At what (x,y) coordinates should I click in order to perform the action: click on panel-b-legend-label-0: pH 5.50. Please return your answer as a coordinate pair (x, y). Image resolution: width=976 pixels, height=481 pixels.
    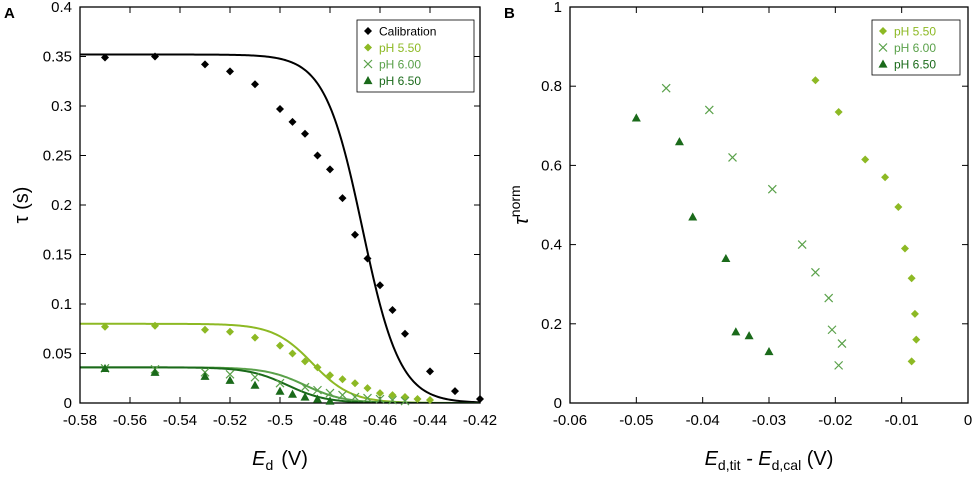
    Looking at the image, I should click on (915, 32).